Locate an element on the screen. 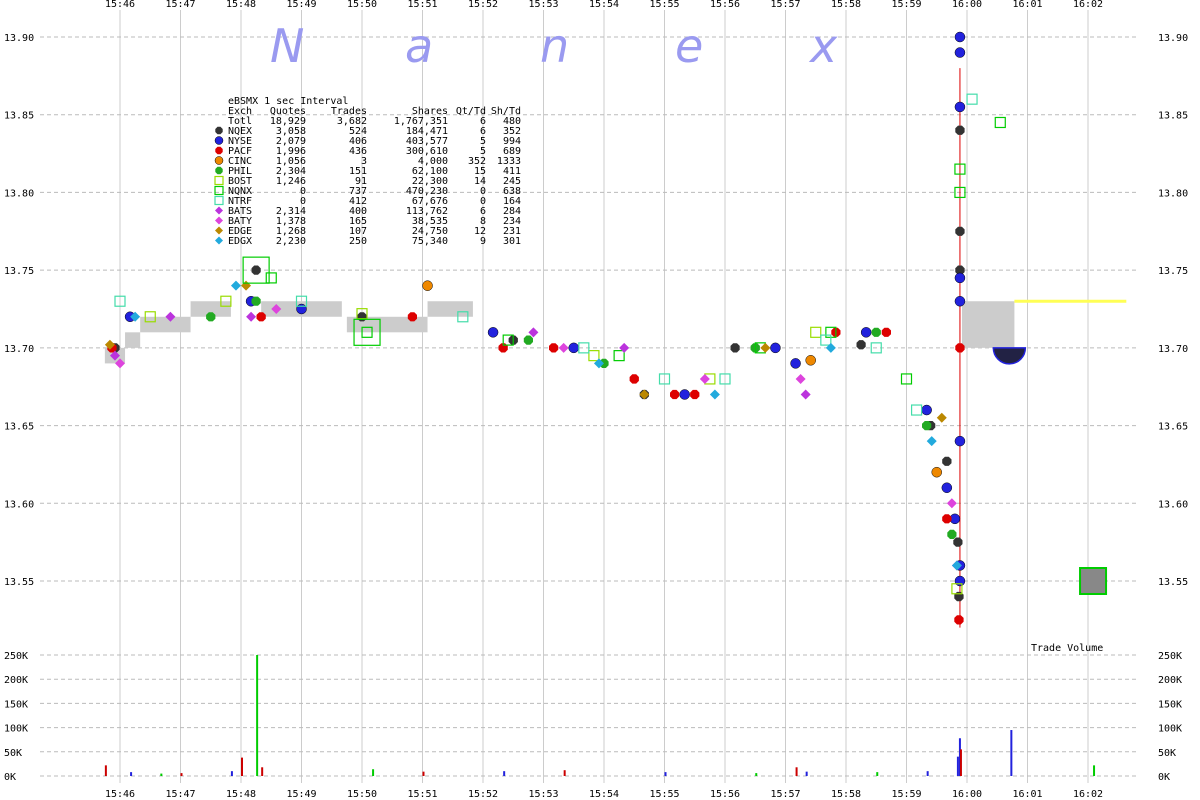  legend-cell: BOST is located at coordinates (240, 181).